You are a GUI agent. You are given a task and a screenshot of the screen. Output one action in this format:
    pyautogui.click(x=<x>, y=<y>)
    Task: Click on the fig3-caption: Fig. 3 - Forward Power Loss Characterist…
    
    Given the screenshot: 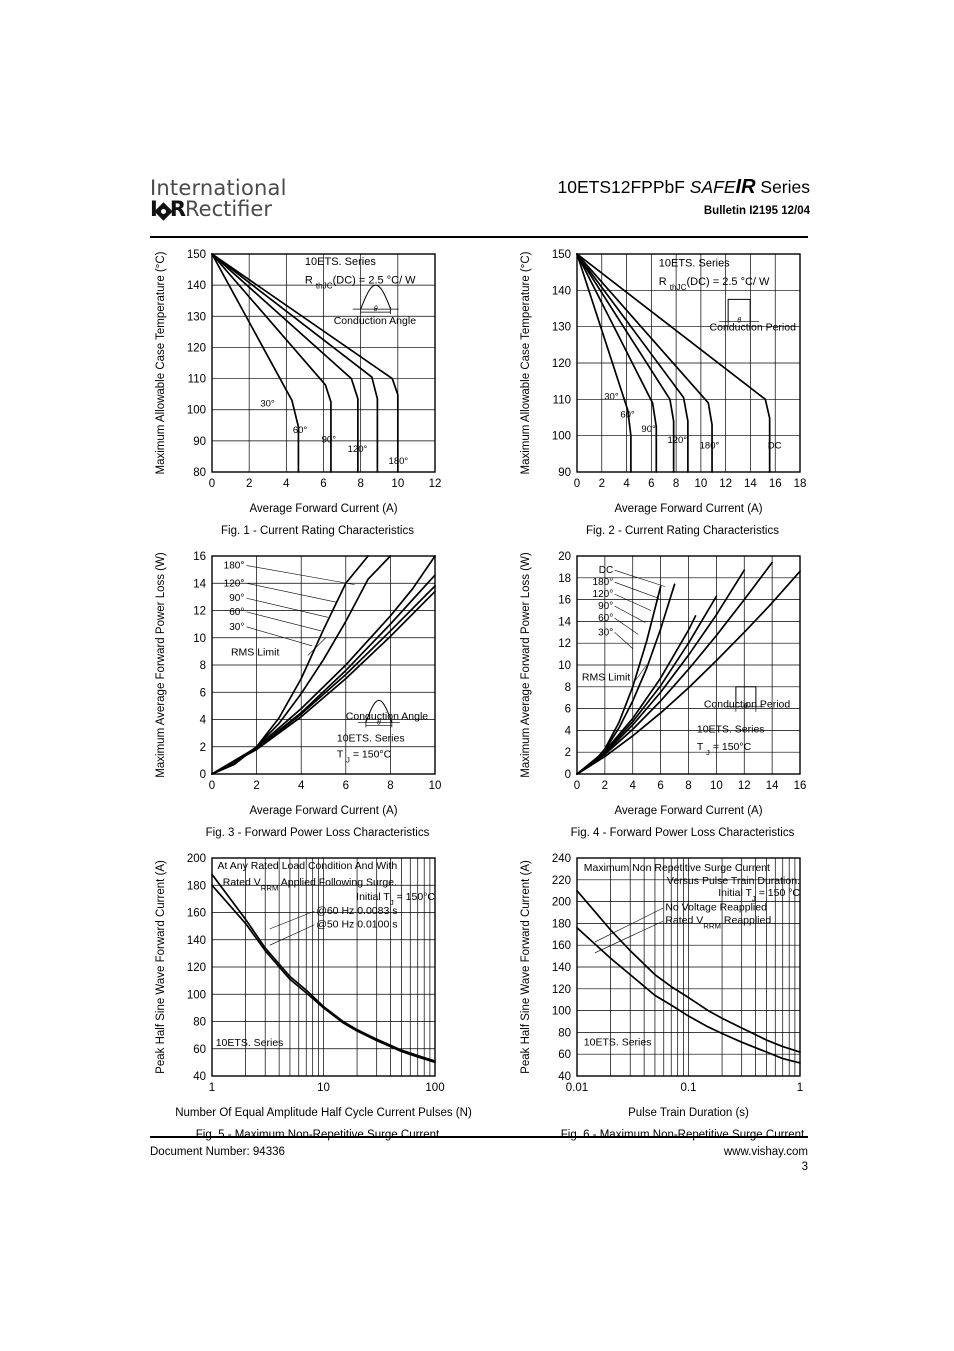 What is the action you would take?
    pyautogui.click(x=318, y=833)
    